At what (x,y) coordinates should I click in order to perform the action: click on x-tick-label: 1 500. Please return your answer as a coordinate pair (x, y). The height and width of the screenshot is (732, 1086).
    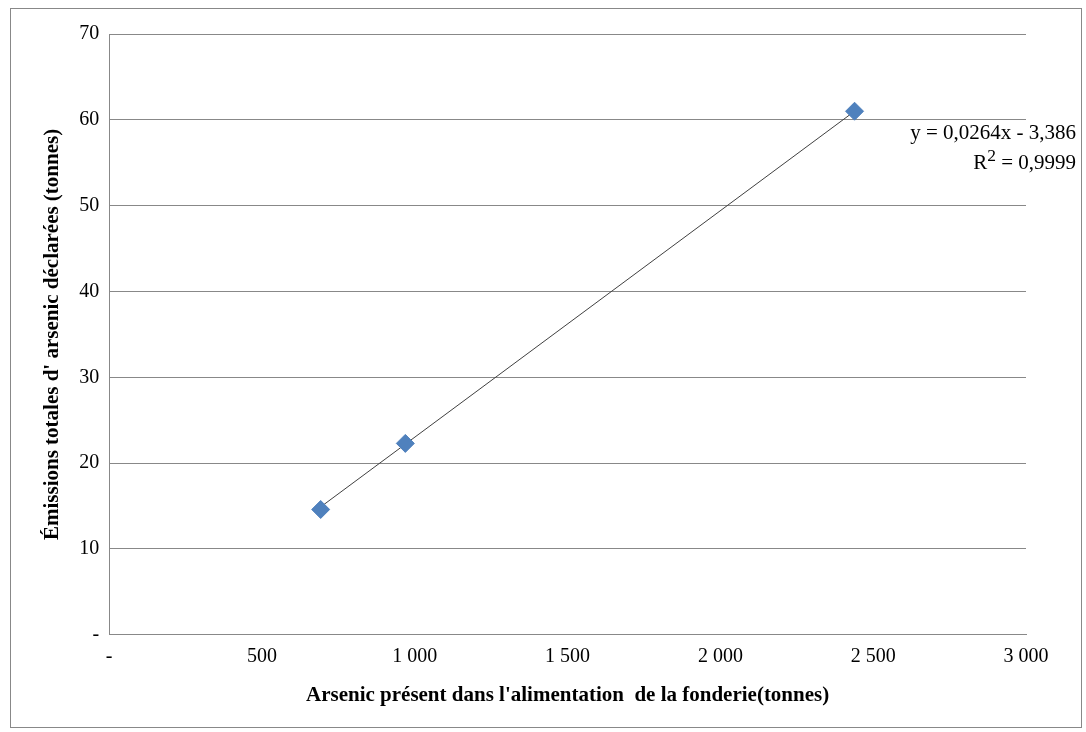
    Looking at the image, I should click on (568, 655).